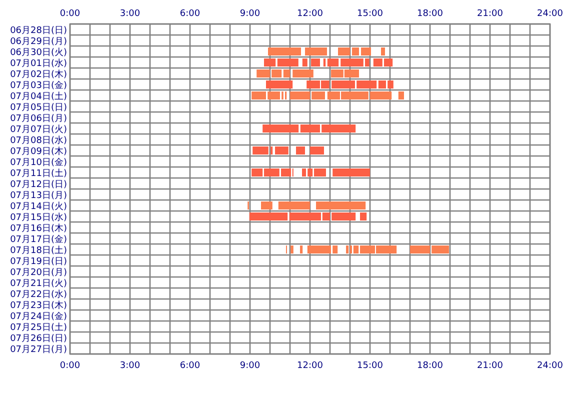 The width and height of the screenshot is (570, 400). What do you see at coordinates (38, 217) in the screenshot?
I see `y-tick-label: 07月15日(水)` at bounding box center [38, 217].